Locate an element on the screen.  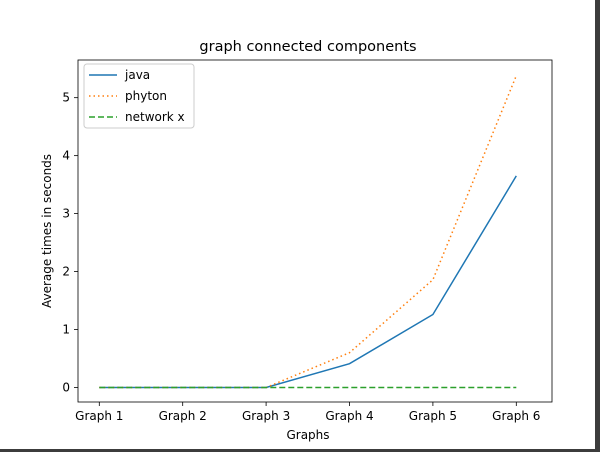
x-axis-label: Graphs is located at coordinates (307, 435).